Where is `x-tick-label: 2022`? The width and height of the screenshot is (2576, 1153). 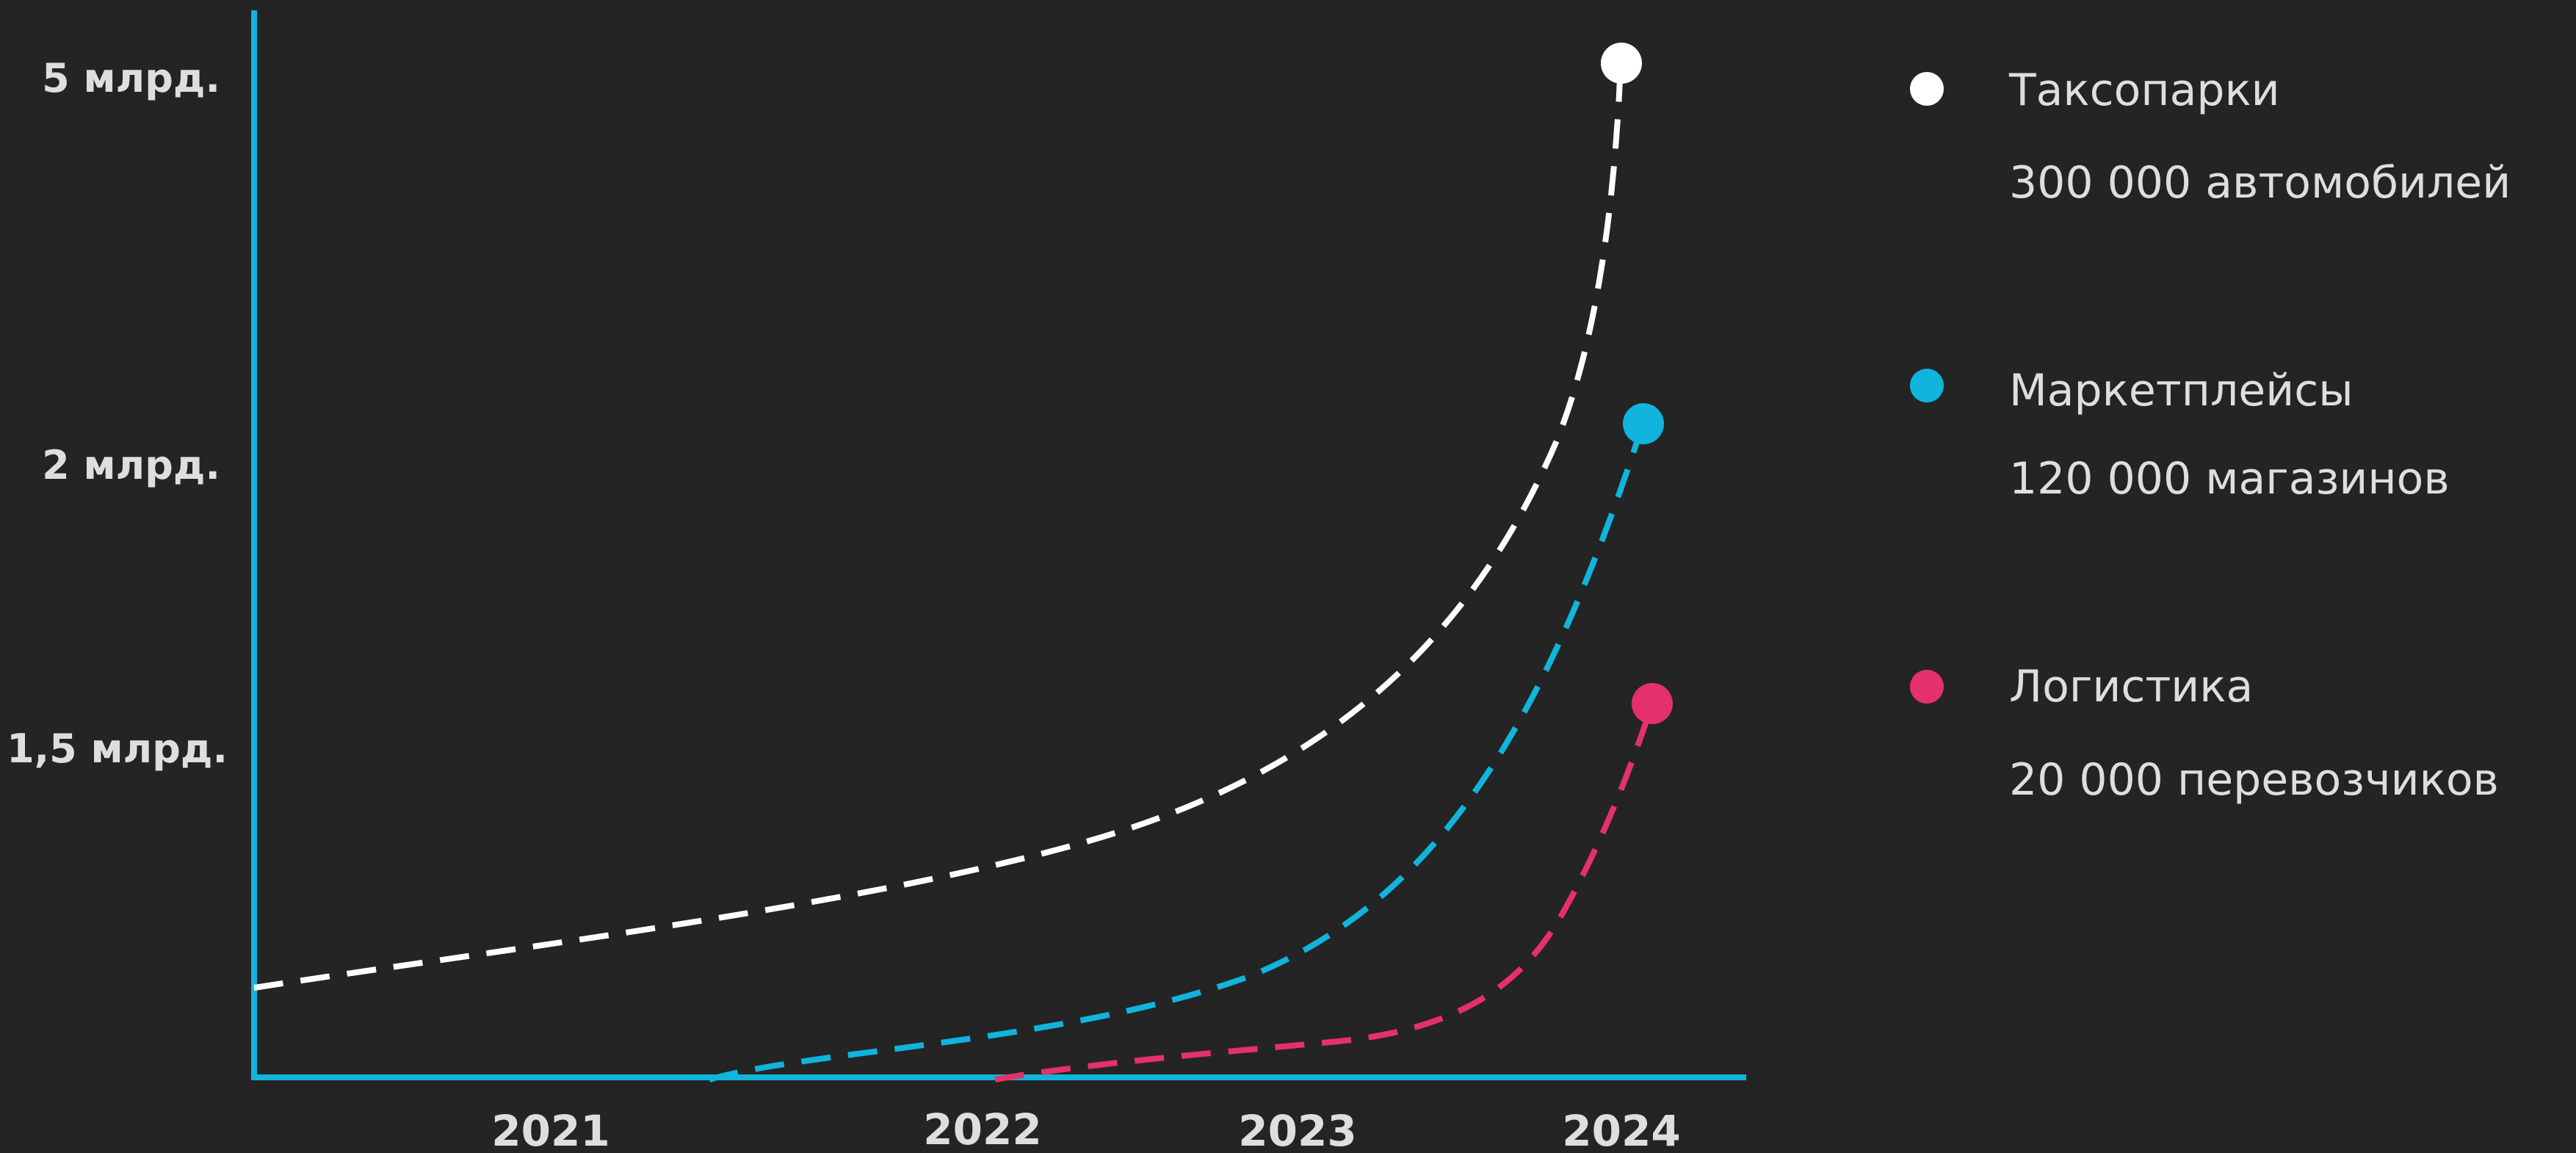
x-tick-label: 2022 is located at coordinates (982, 1129).